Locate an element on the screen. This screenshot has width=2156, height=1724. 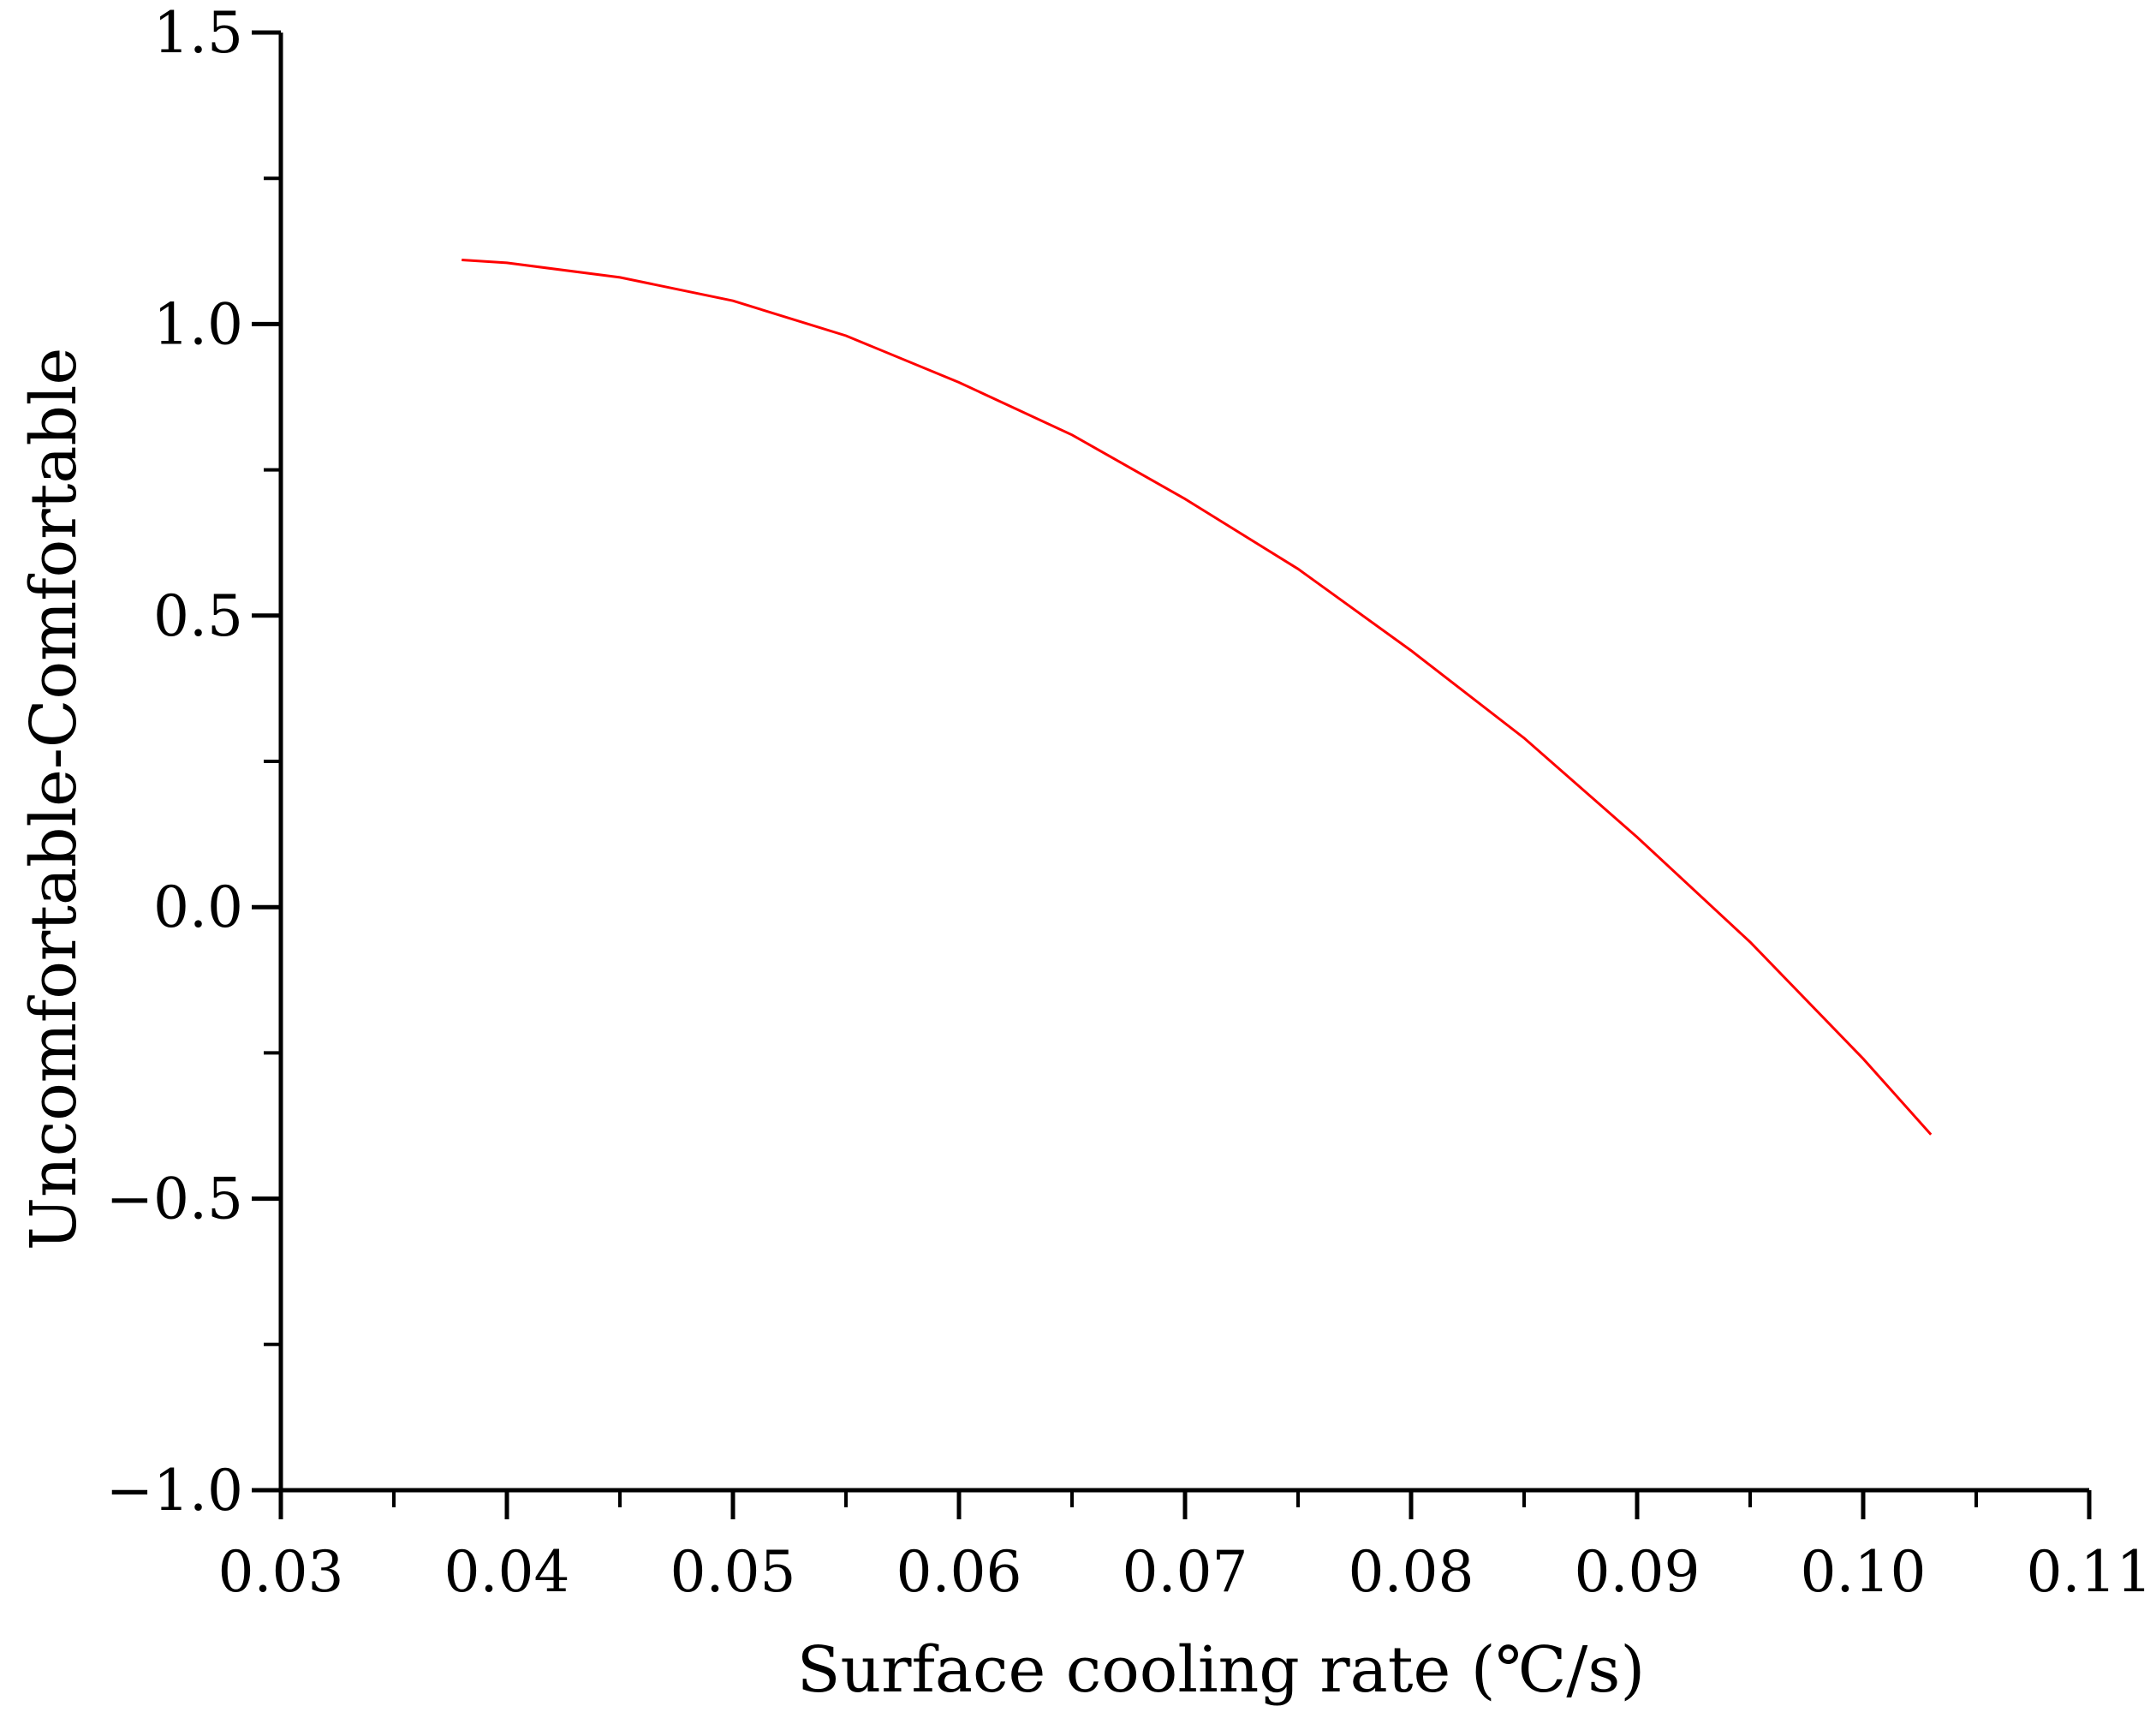
y-tick-label: 1.0 is located at coordinates (198, 324).